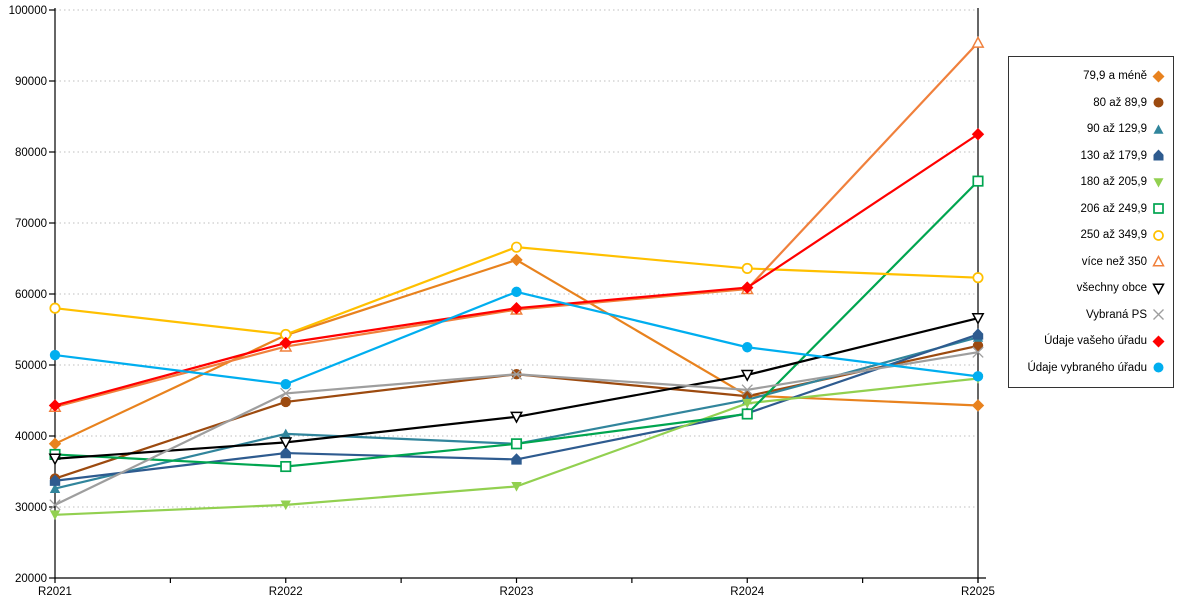 Image resolution: width=1200 pixels, height=600 pixels. Describe the element at coordinates (516, 338) in the screenshot. I see `series-group` at that location.